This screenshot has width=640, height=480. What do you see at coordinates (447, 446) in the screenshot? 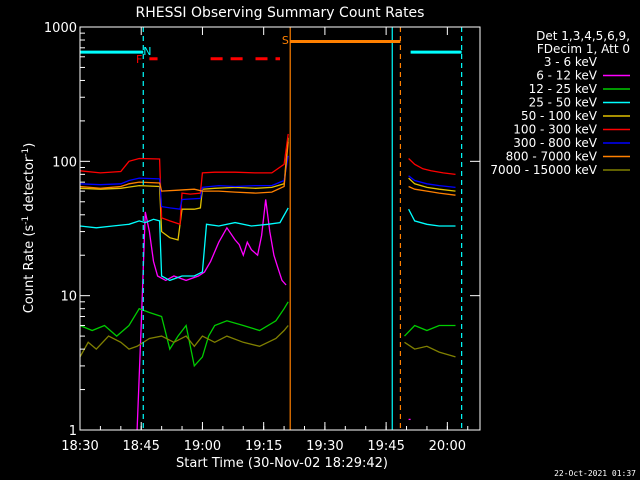
I see `x-tick-label: 20:00` at bounding box center [447, 446].